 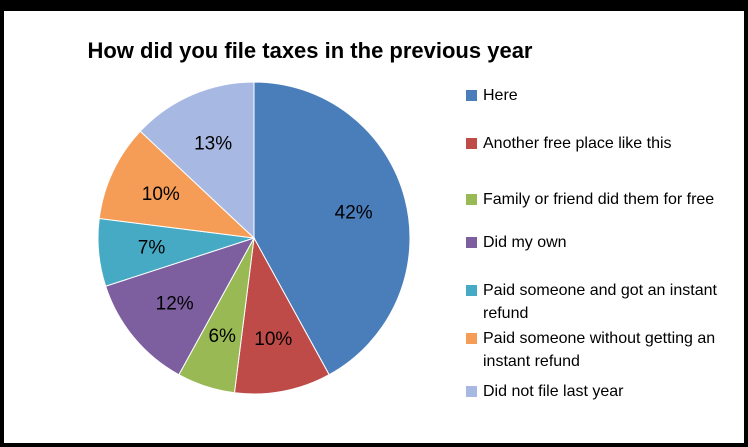 What do you see at coordinates (213, 144) in the screenshot?
I see `pie-slice-label-7: 13%` at bounding box center [213, 144].